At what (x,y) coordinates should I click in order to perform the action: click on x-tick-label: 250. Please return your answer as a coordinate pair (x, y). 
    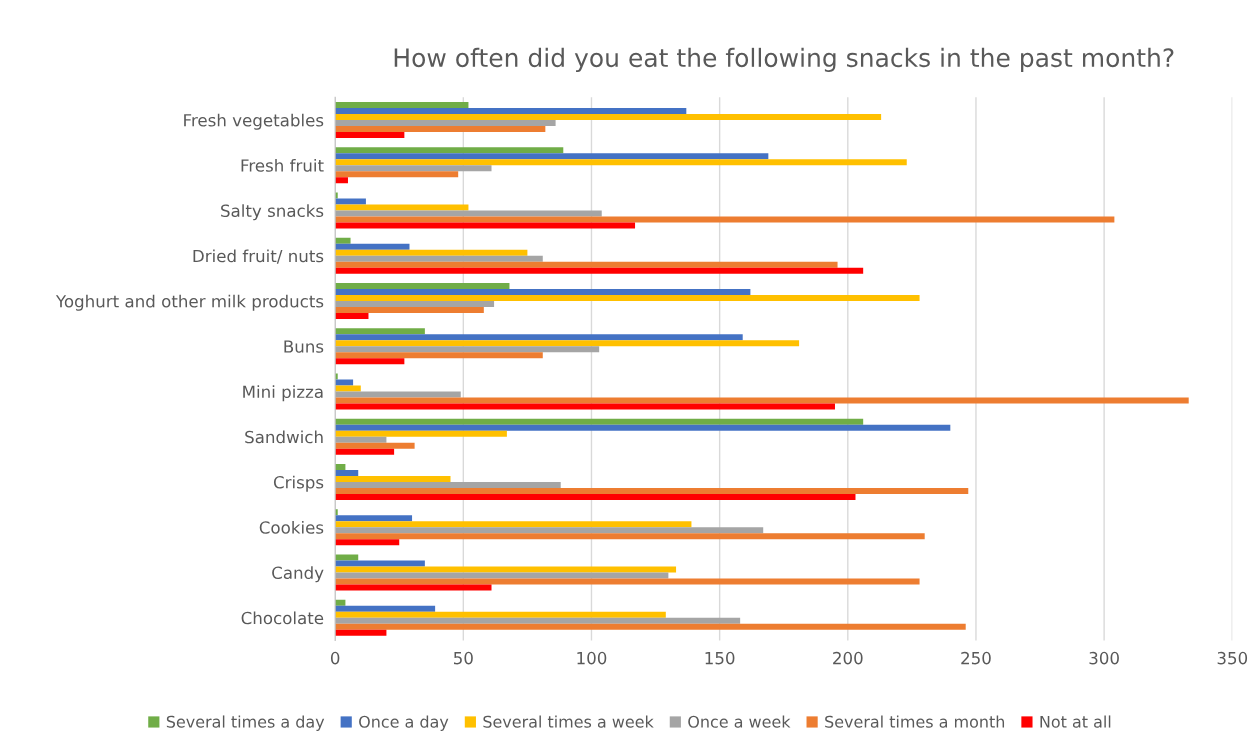
    Looking at the image, I should click on (976, 658).